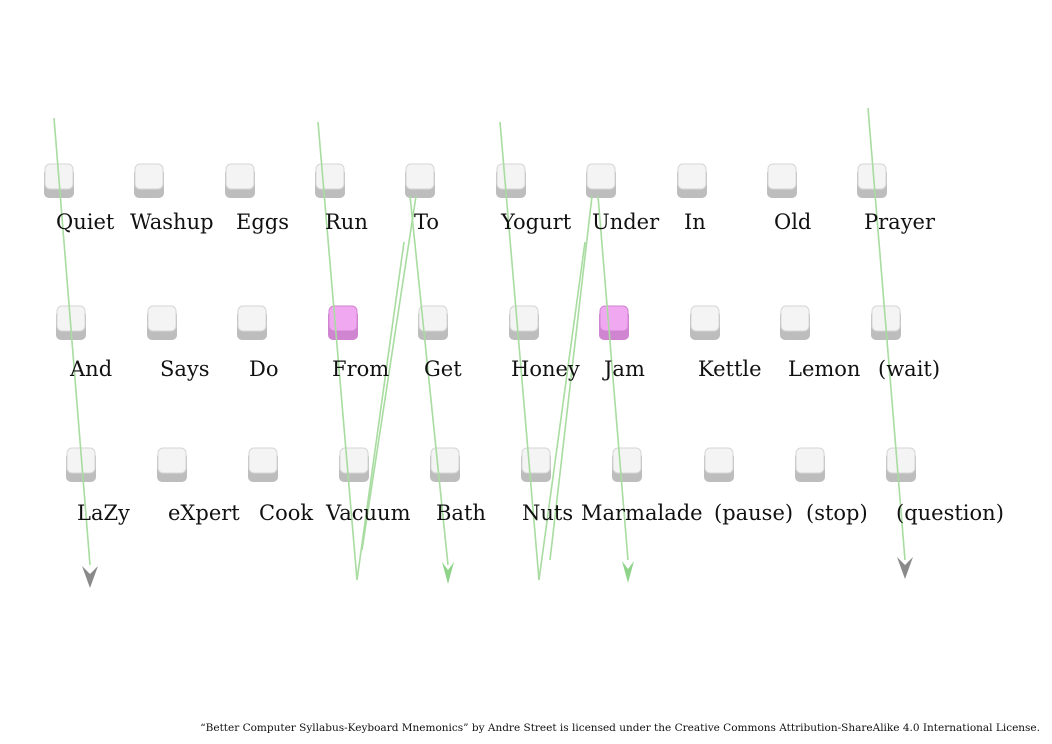 This screenshot has width=1052, height=744. I want to click on word-bottom-6: Nuts, so click(547, 513).